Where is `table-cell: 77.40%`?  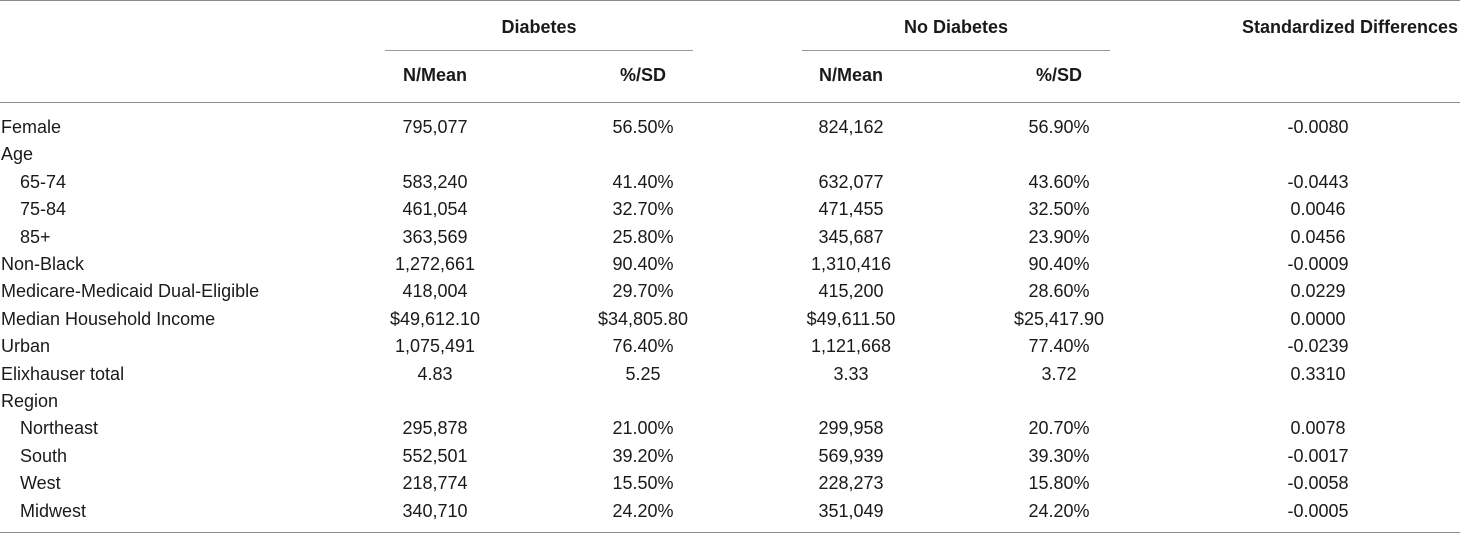 table-cell: 77.40% is located at coordinates (1059, 346).